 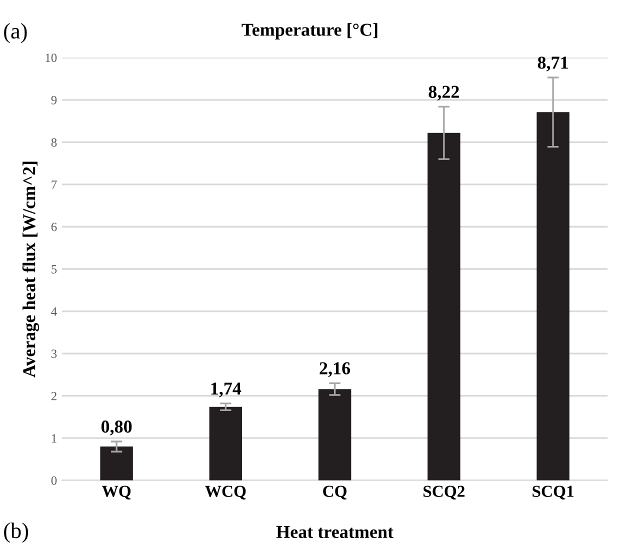 I want to click on y-axis-title: Average heat flux [W/cm^2], so click(x=31, y=270).